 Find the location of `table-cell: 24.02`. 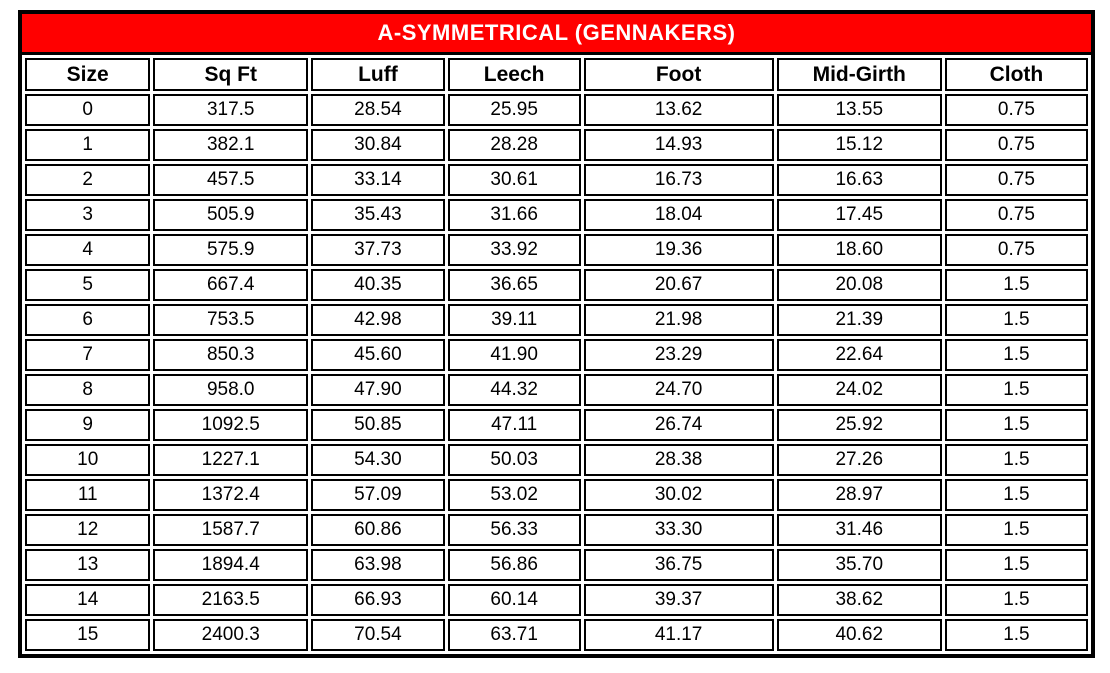

table-cell: 24.02 is located at coordinates (859, 390).